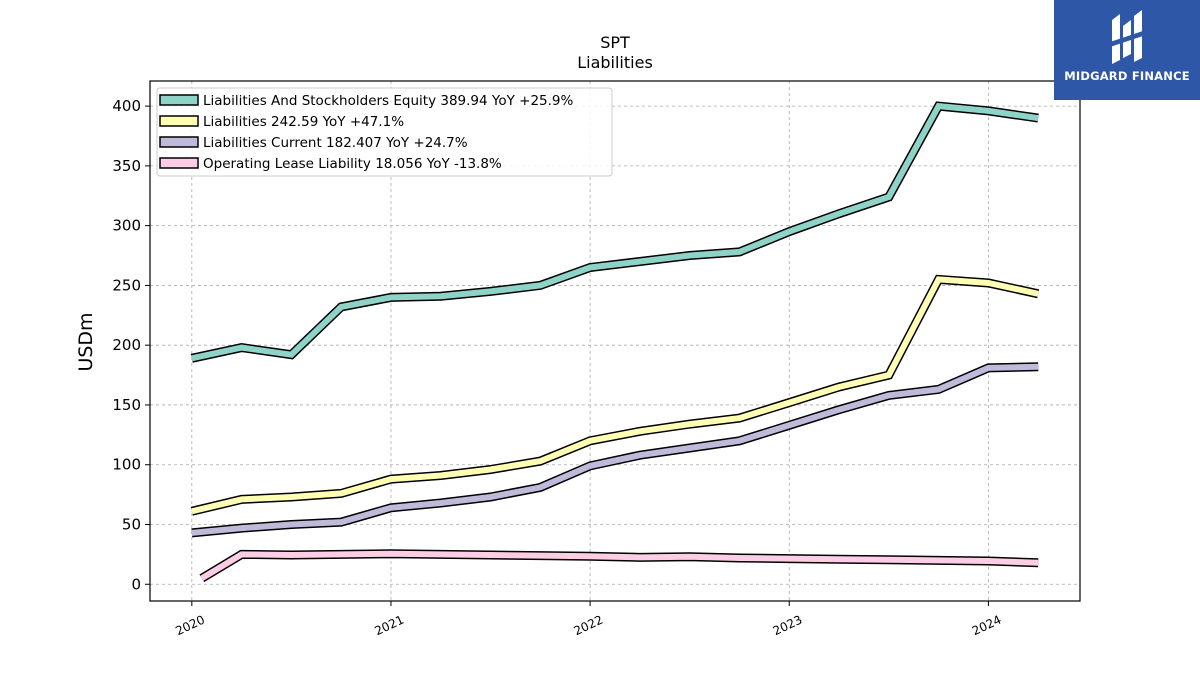  I want to click on y-axis-label: USDm, so click(86, 341).